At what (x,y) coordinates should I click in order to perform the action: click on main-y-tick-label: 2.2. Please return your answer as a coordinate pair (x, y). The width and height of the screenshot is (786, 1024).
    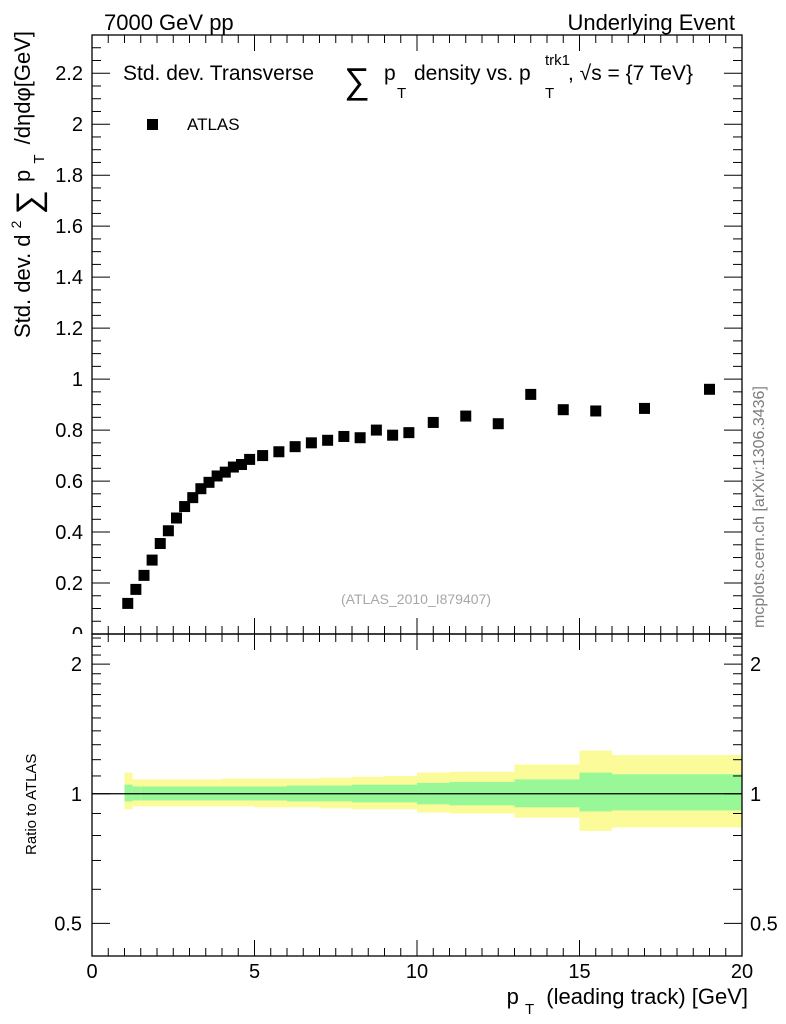
    Looking at the image, I should click on (69, 74).